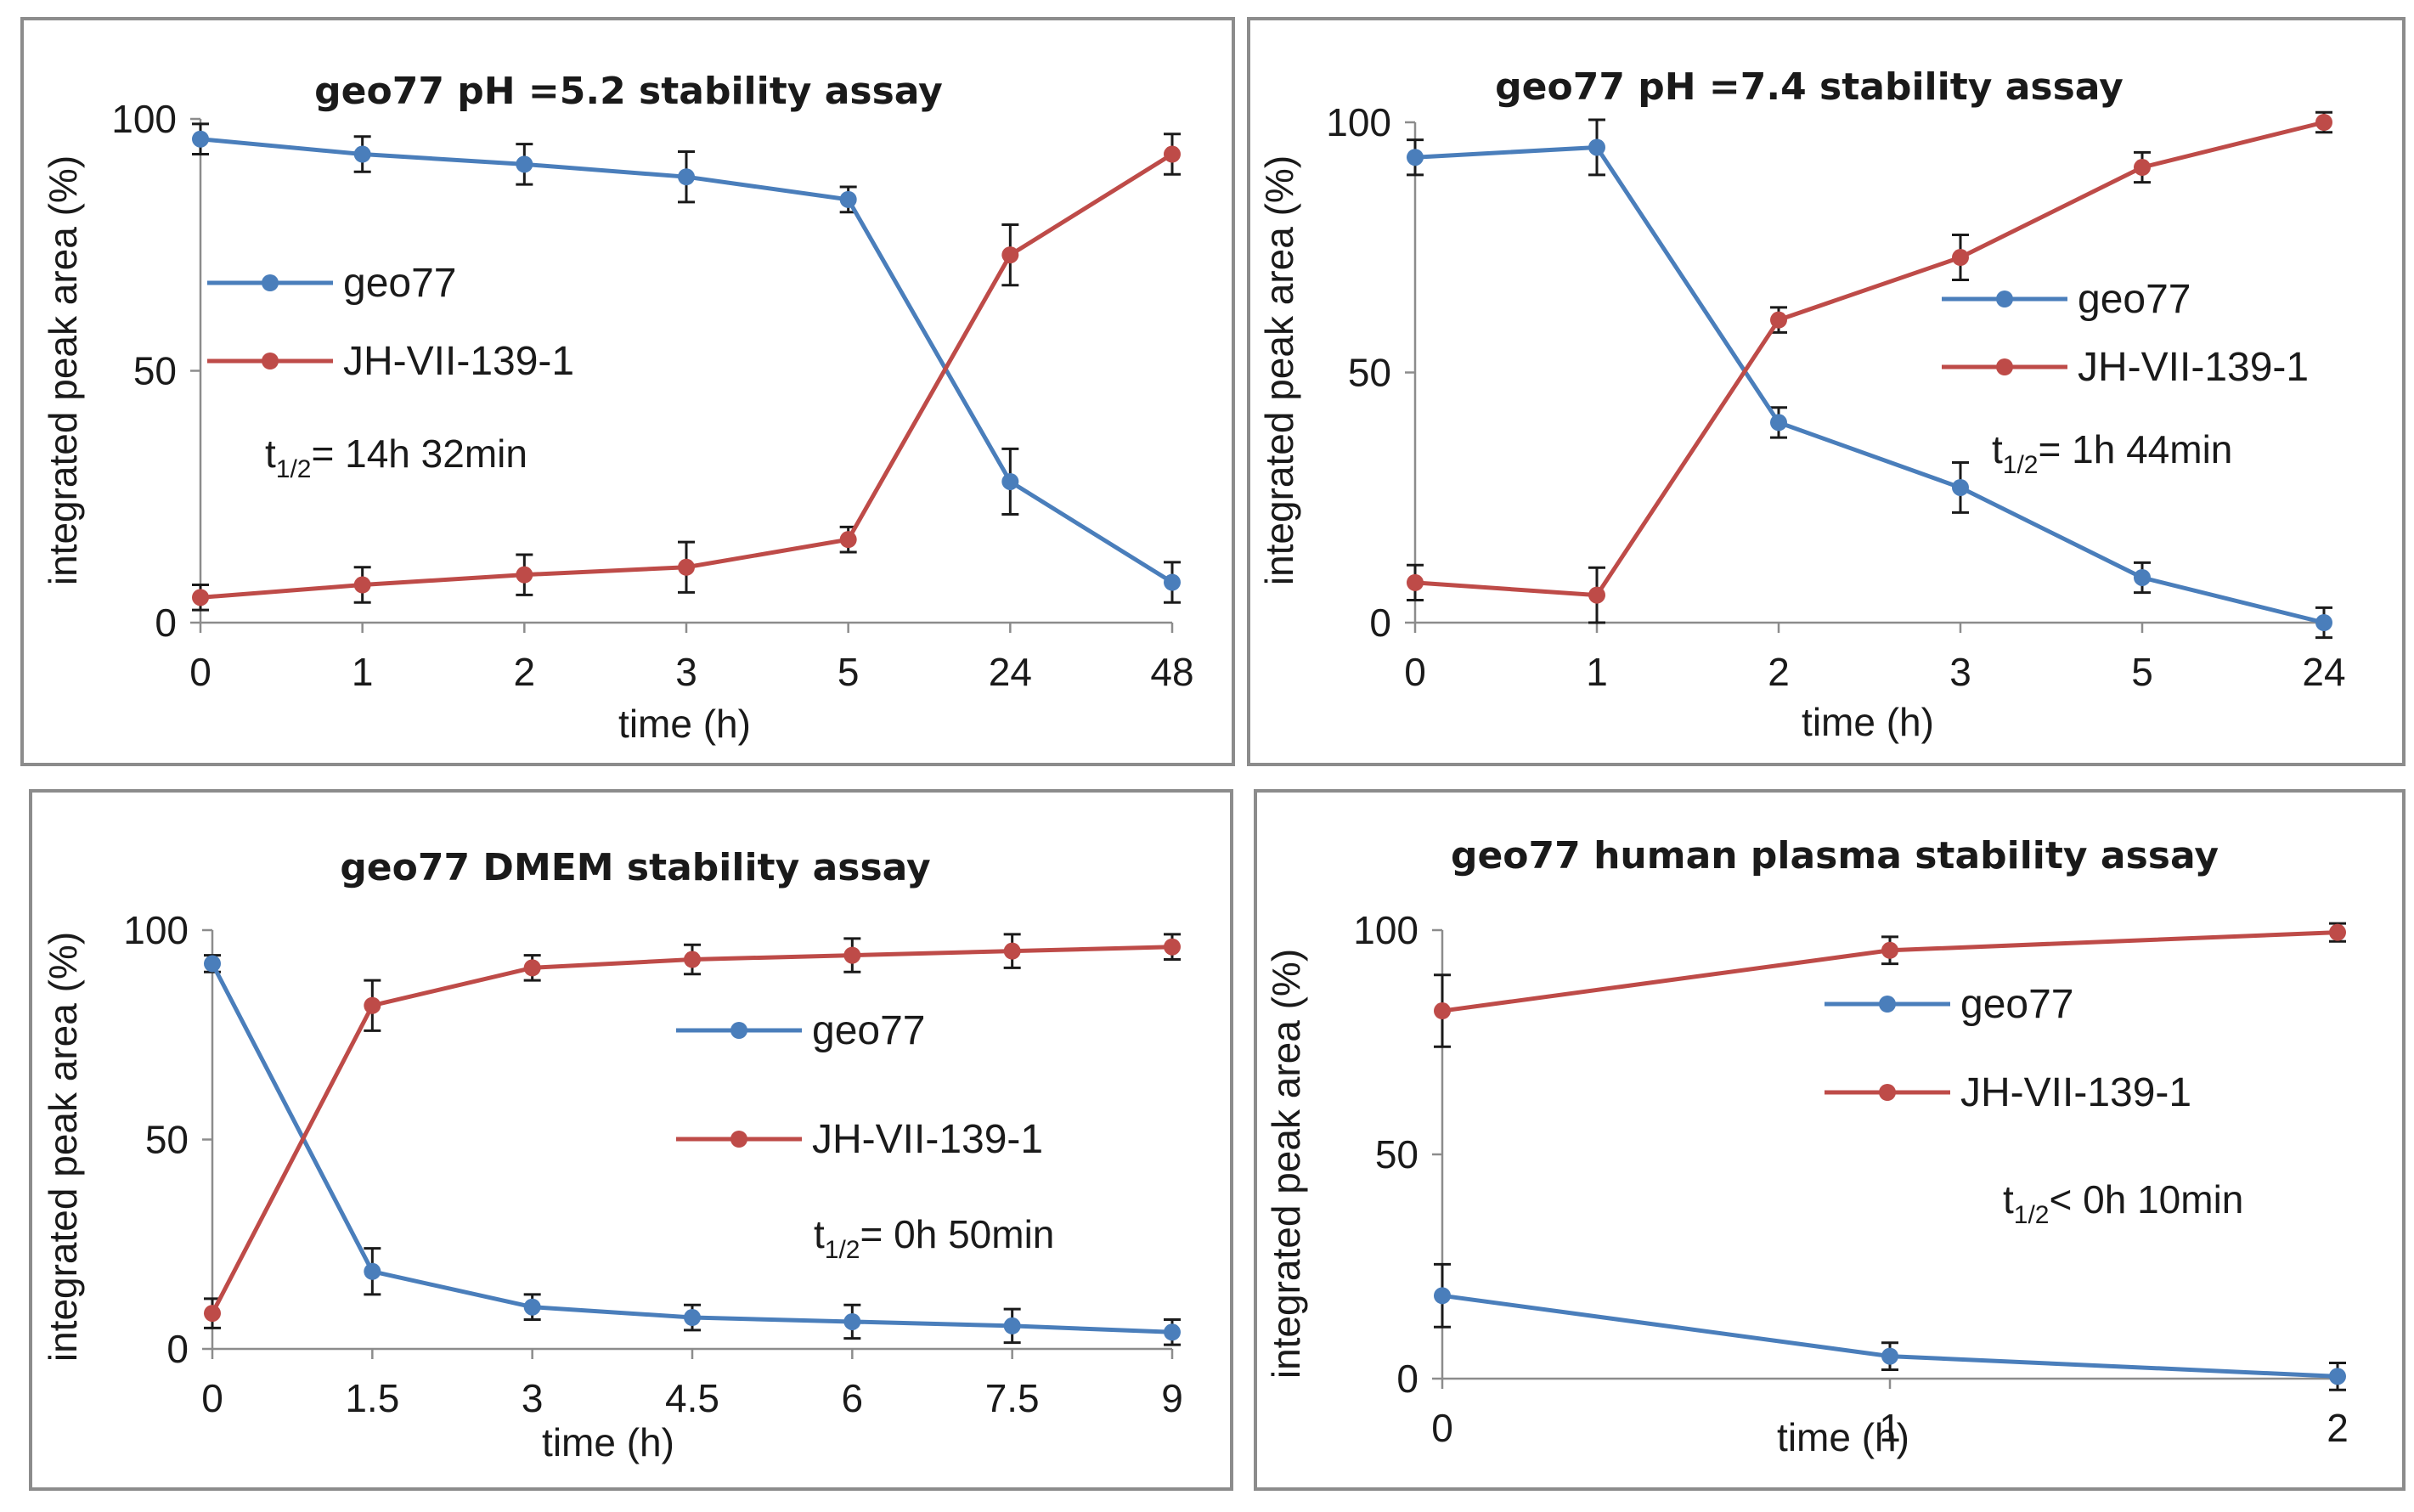 The height and width of the screenshot is (1512, 2414). I want to click on half-life-annotation: t1/2< 0h 10min, so click(2123, 1203).